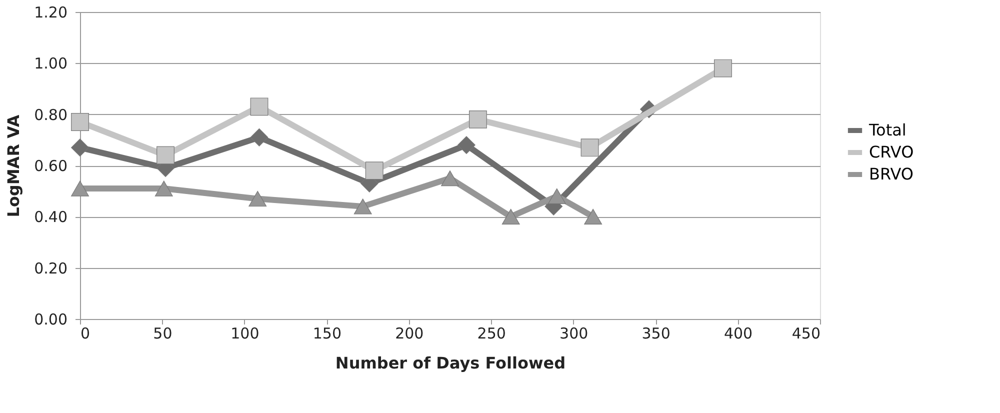 This screenshot has height=413, width=1000. I want to click on legend-label: Total, so click(887, 130).